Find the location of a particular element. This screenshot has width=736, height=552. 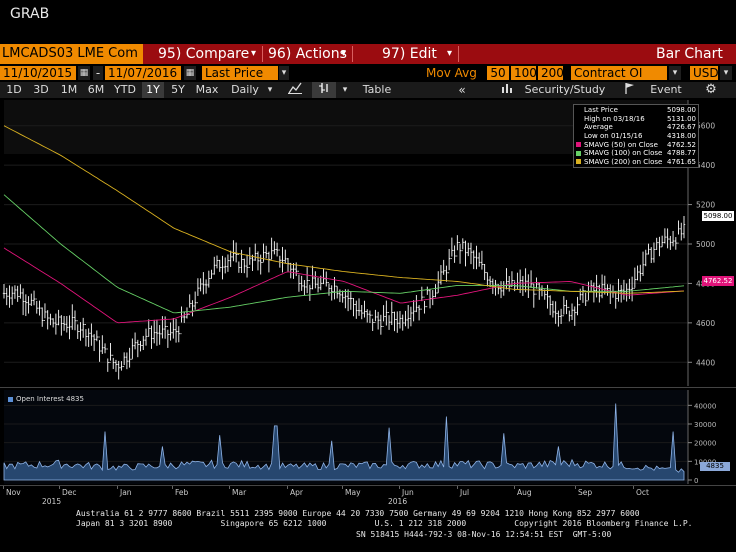

currency-select: USD is located at coordinates (704, 73).